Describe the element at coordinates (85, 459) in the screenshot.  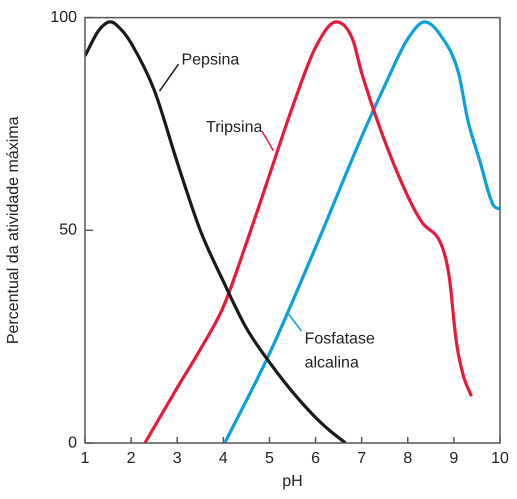
I see `x-tick-label: 1` at that location.